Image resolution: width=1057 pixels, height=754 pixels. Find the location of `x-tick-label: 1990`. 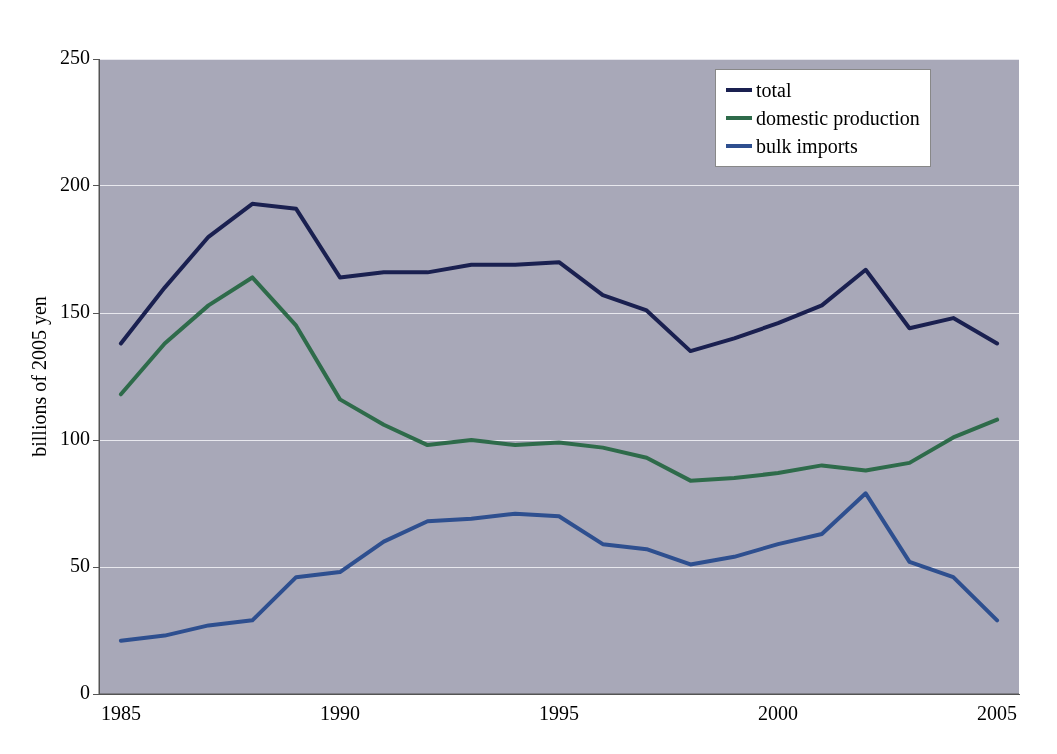

x-tick-label: 1990 is located at coordinates (339, 713).